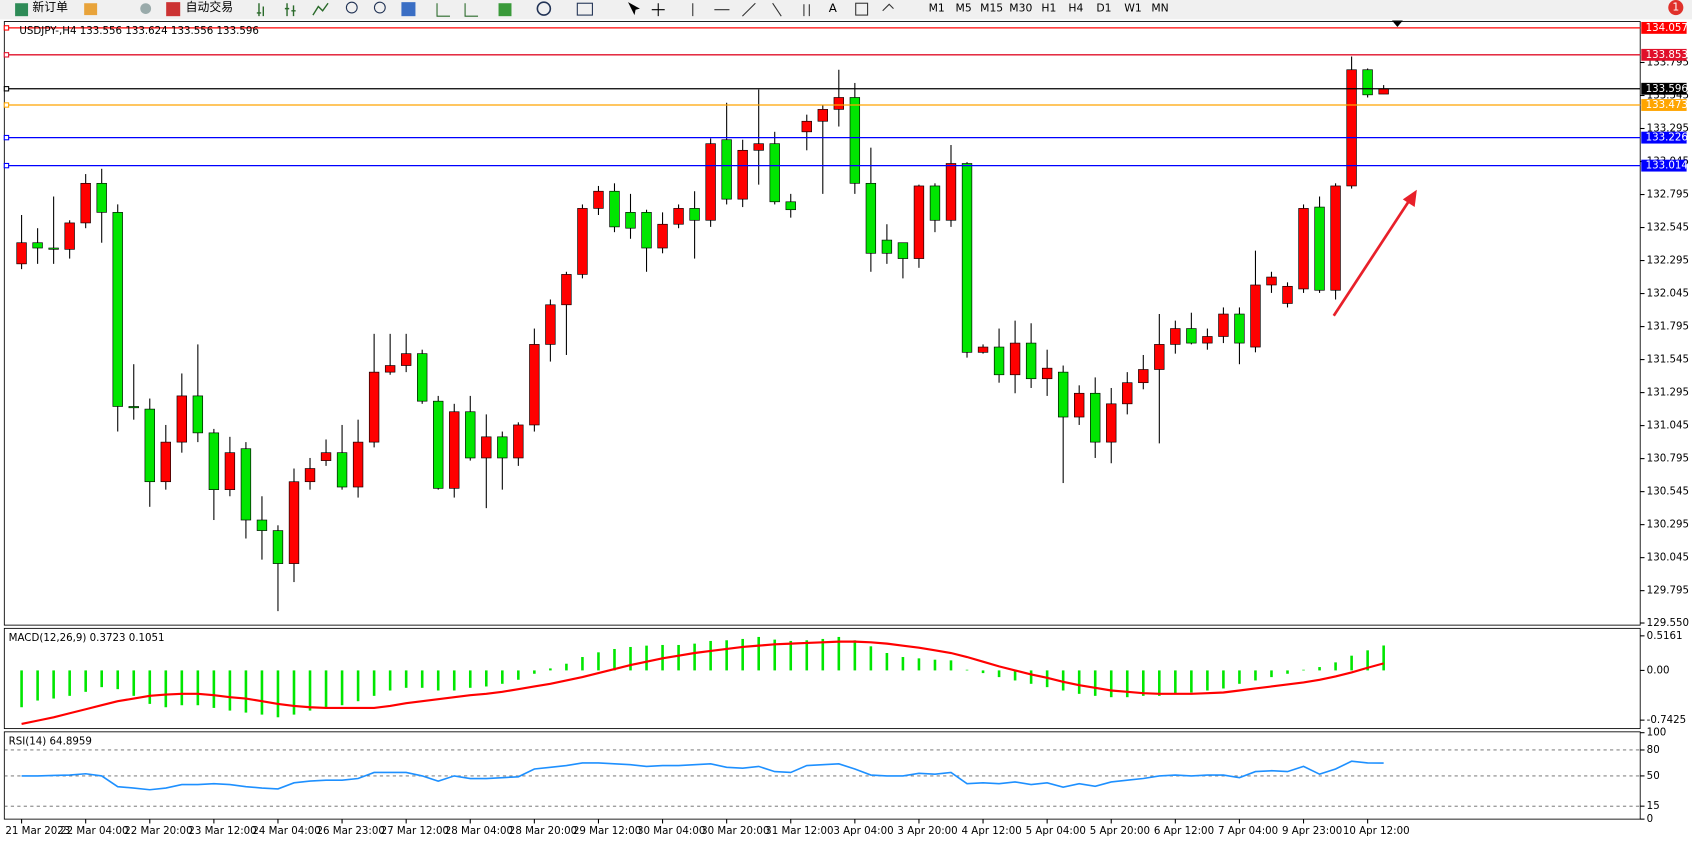  What do you see at coordinates (457, 10) in the screenshot?
I see `scroll-icons` at bounding box center [457, 10].